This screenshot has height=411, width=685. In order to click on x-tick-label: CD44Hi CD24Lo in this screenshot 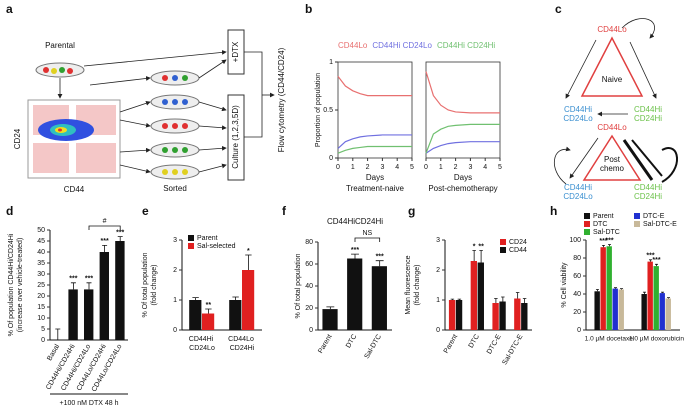, I will do `click(202, 344)`.